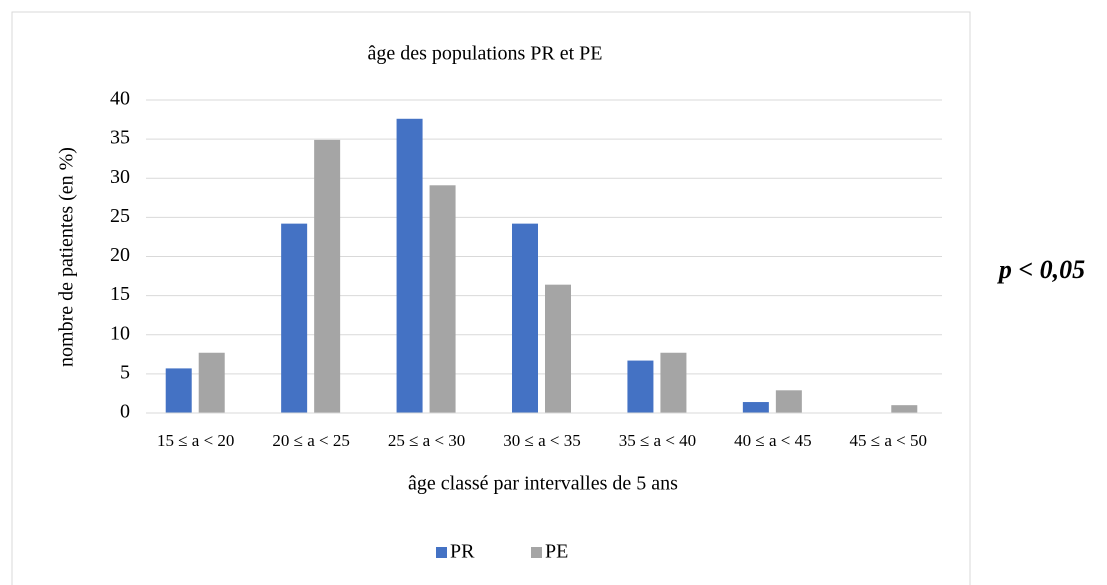 The height and width of the screenshot is (585, 1107). Describe the element at coordinates (120, 333) in the screenshot. I see `y-tick-label: 10` at that location.